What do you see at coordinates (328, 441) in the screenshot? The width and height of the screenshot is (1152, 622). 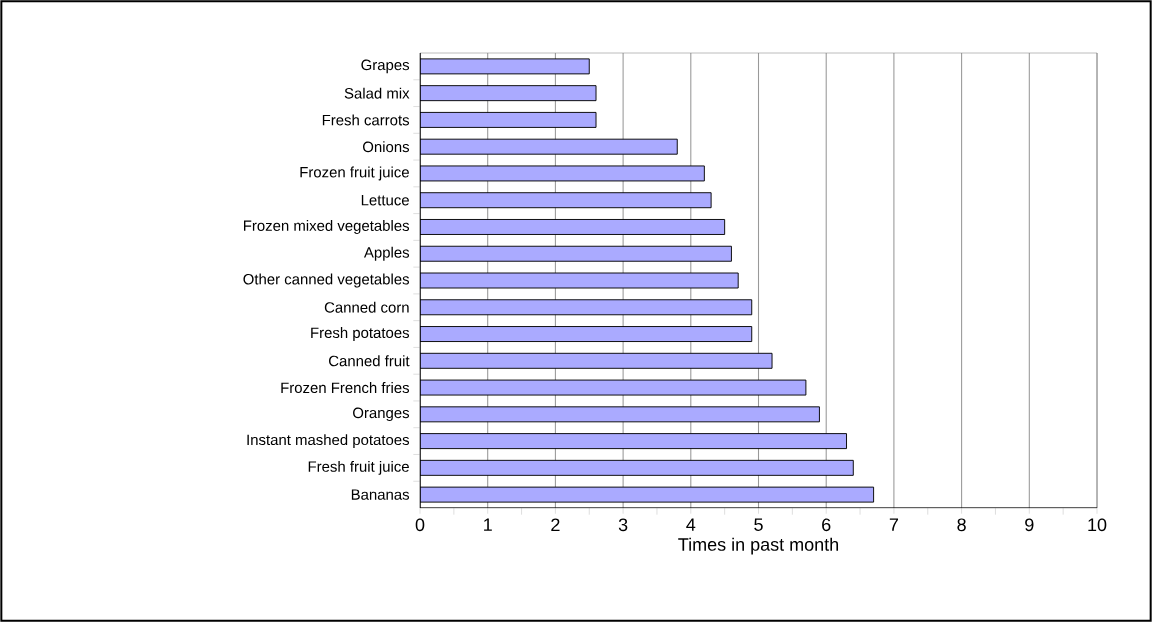 I see `y-tick-label: Instant mashed potatoes` at bounding box center [328, 441].